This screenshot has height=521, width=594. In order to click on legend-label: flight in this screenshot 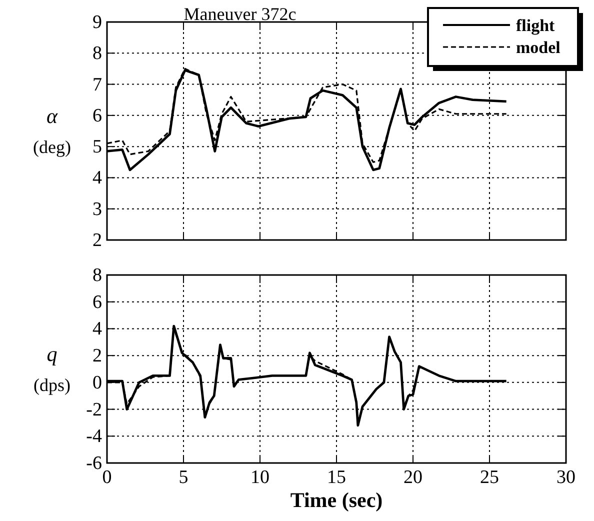, I will do `click(536, 25)`.